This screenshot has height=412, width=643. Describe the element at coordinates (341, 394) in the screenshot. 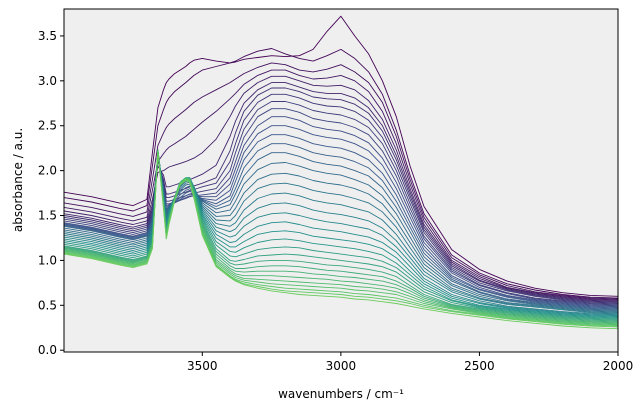

I see `x-axis-label: wavenumbers / cm⁻¹` at that location.